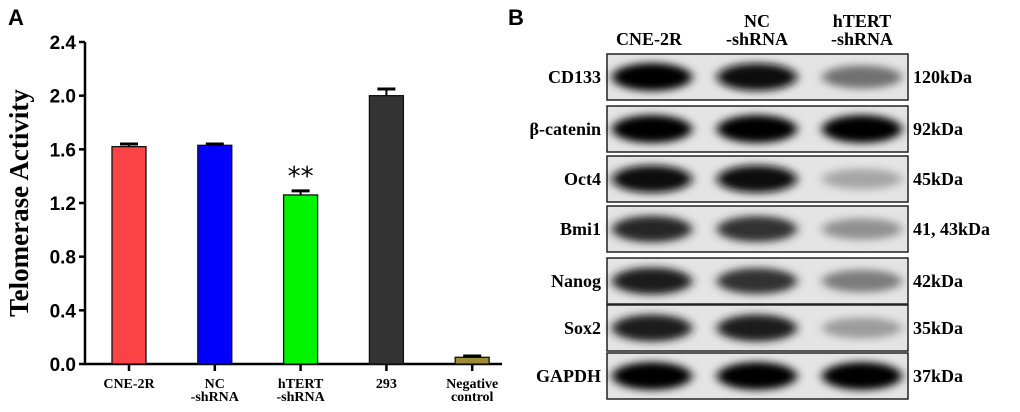 This screenshot has height=412, width=1020. I want to click on x-tick-label: CNE-2R, so click(129, 384).